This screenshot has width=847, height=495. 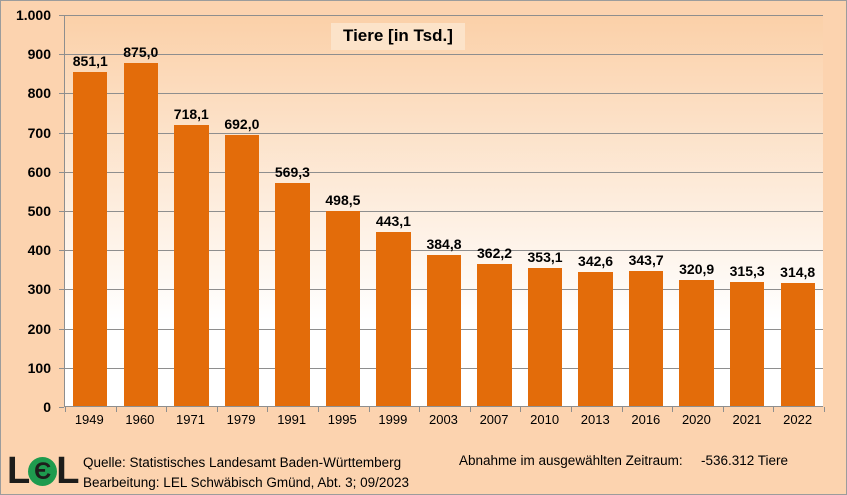 I want to click on bar-value-label: 875,0, so click(x=141, y=52).